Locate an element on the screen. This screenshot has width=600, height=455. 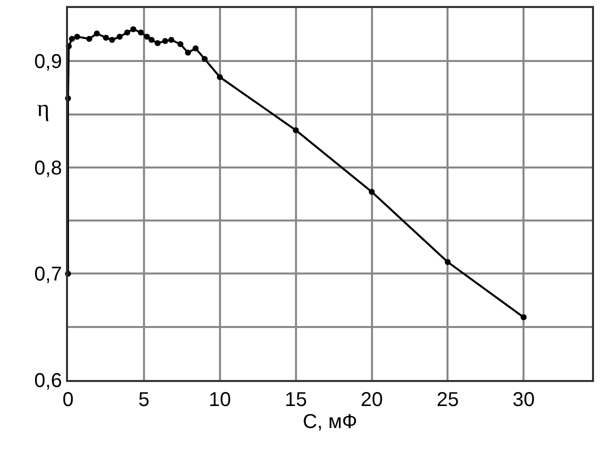
x-tick-label: 25 is located at coordinates (447, 400).